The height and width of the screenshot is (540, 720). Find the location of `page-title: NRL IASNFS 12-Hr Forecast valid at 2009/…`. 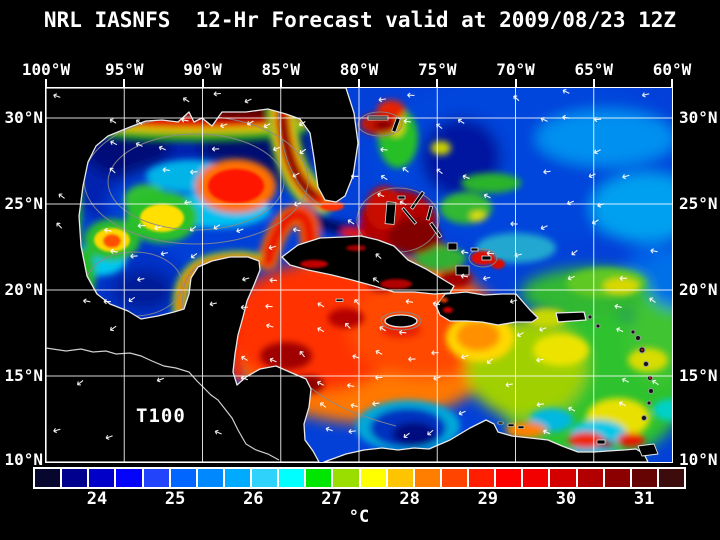

page-title: NRL IASNFS 12-Hr Forecast valid at 2009/… is located at coordinates (360, 20).